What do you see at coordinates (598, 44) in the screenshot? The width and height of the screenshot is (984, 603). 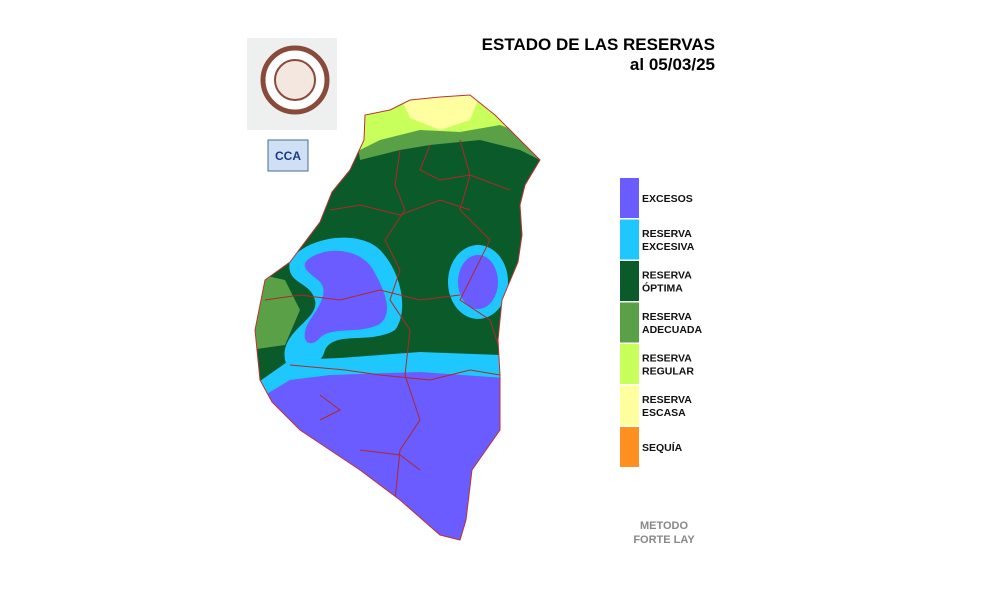 I see `title: ESTADO DE LAS RESERVAS` at bounding box center [598, 44].